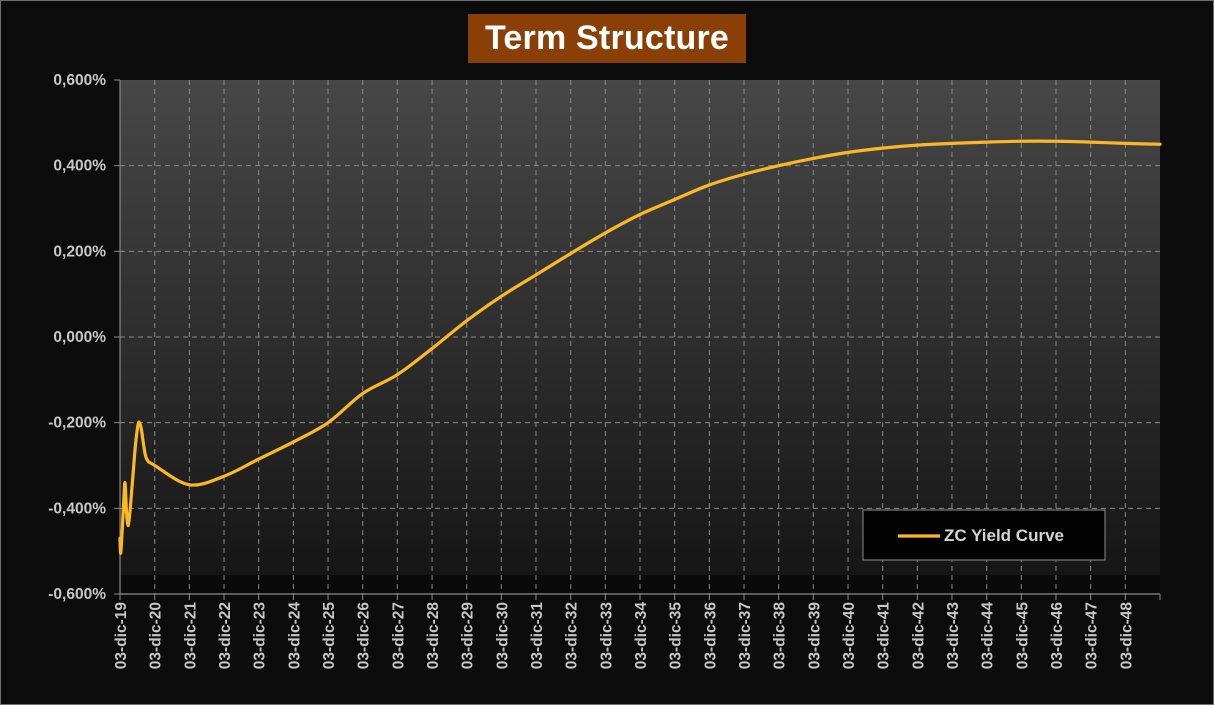 Image resolution: width=1214 pixels, height=705 pixels. Describe the element at coordinates (1022, 636) in the screenshot. I see `x-tick-label: 03-dic-45` at that location.